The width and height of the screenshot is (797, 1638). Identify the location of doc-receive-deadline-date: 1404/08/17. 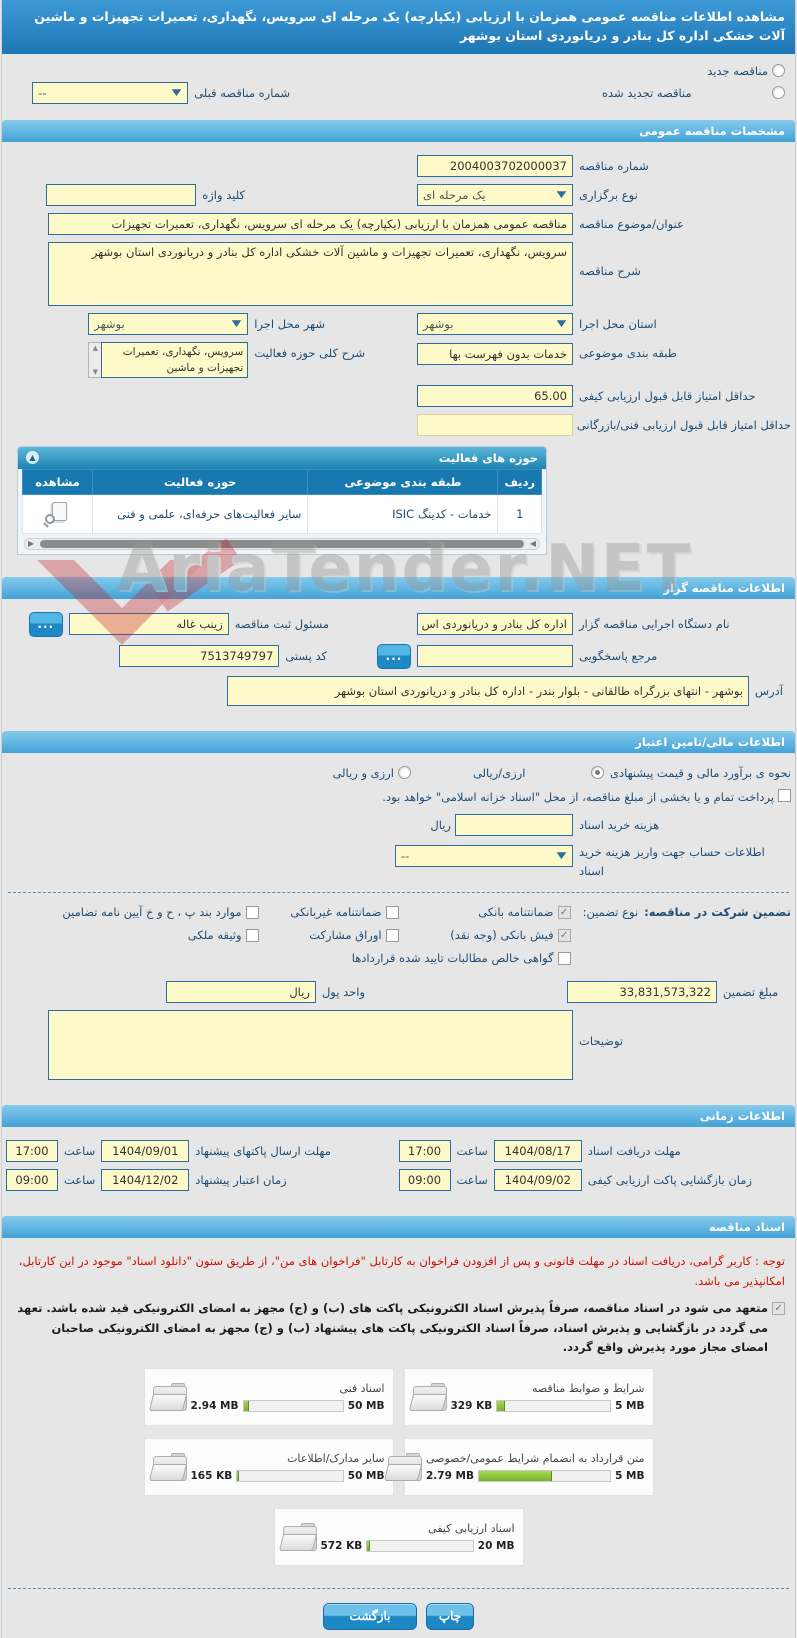
(537, 1151).